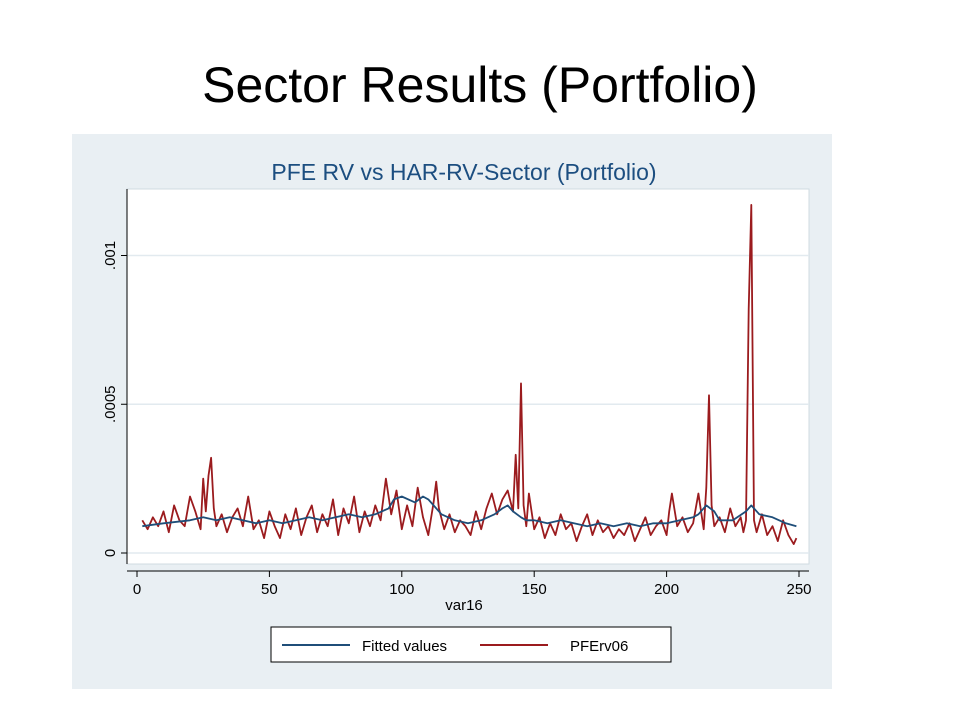  I want to click on x-tick-label: 100, so click(401, 589).